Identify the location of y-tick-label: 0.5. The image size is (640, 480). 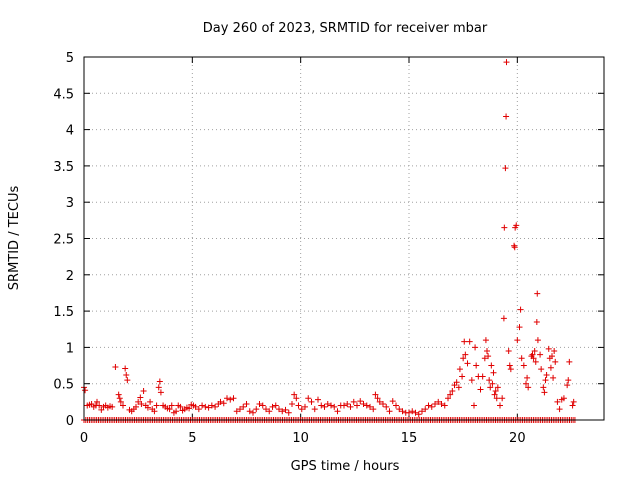
(63, 385).